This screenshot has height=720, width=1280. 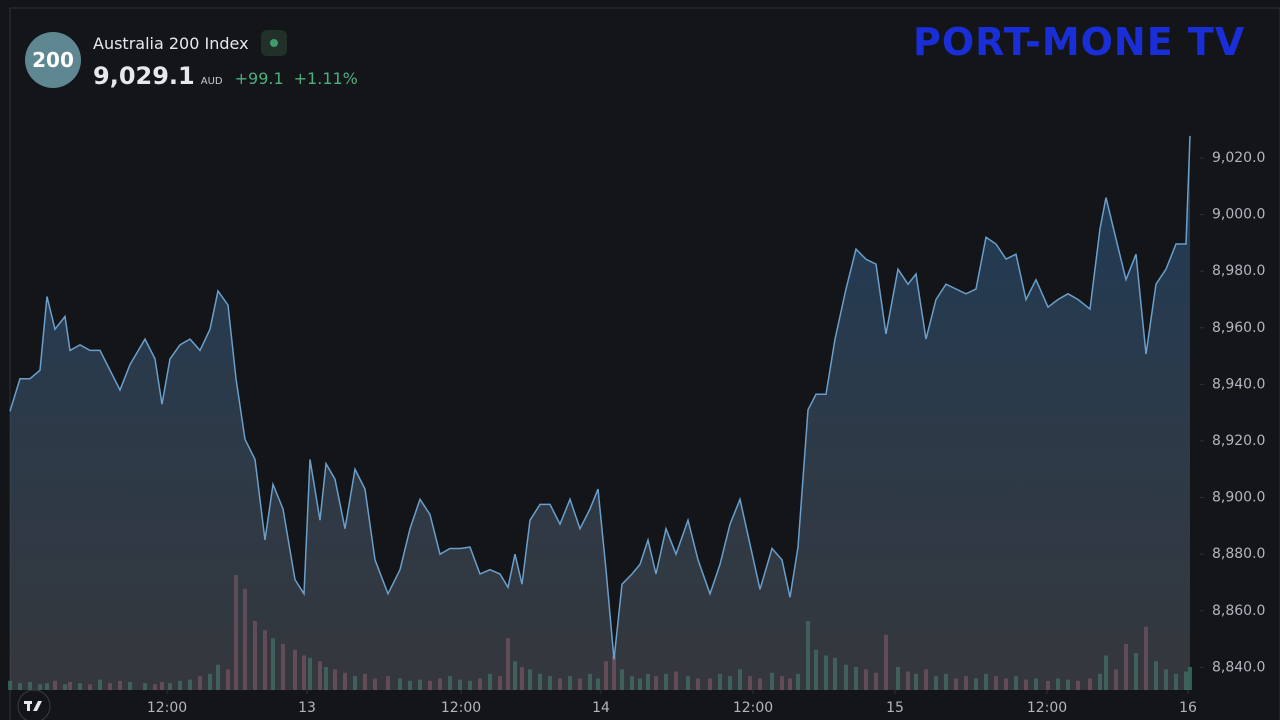 I want to click on price-row: 9,029.1 AUD +99.1 +1.11%, so click(x=227, y=76).